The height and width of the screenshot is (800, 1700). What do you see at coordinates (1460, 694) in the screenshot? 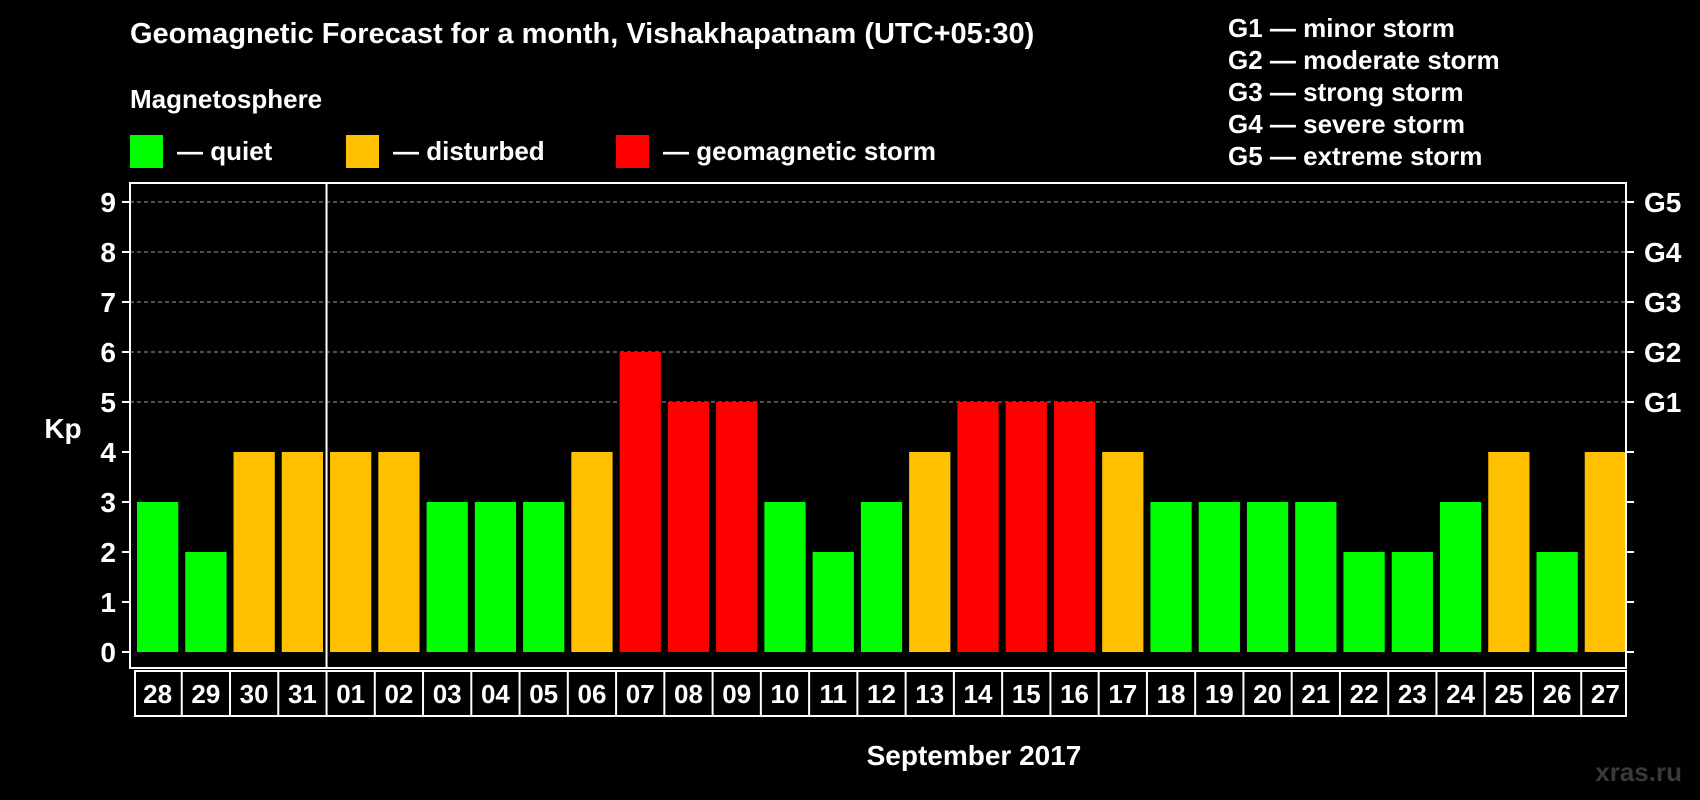
I see `x-tick-label: 24` at bounding box center [1460, 694].